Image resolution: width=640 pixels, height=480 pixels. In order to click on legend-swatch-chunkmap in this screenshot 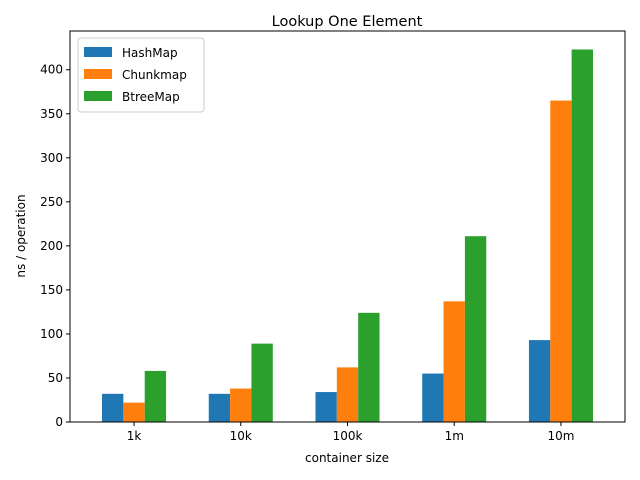, I will do `click(98, 74)`.